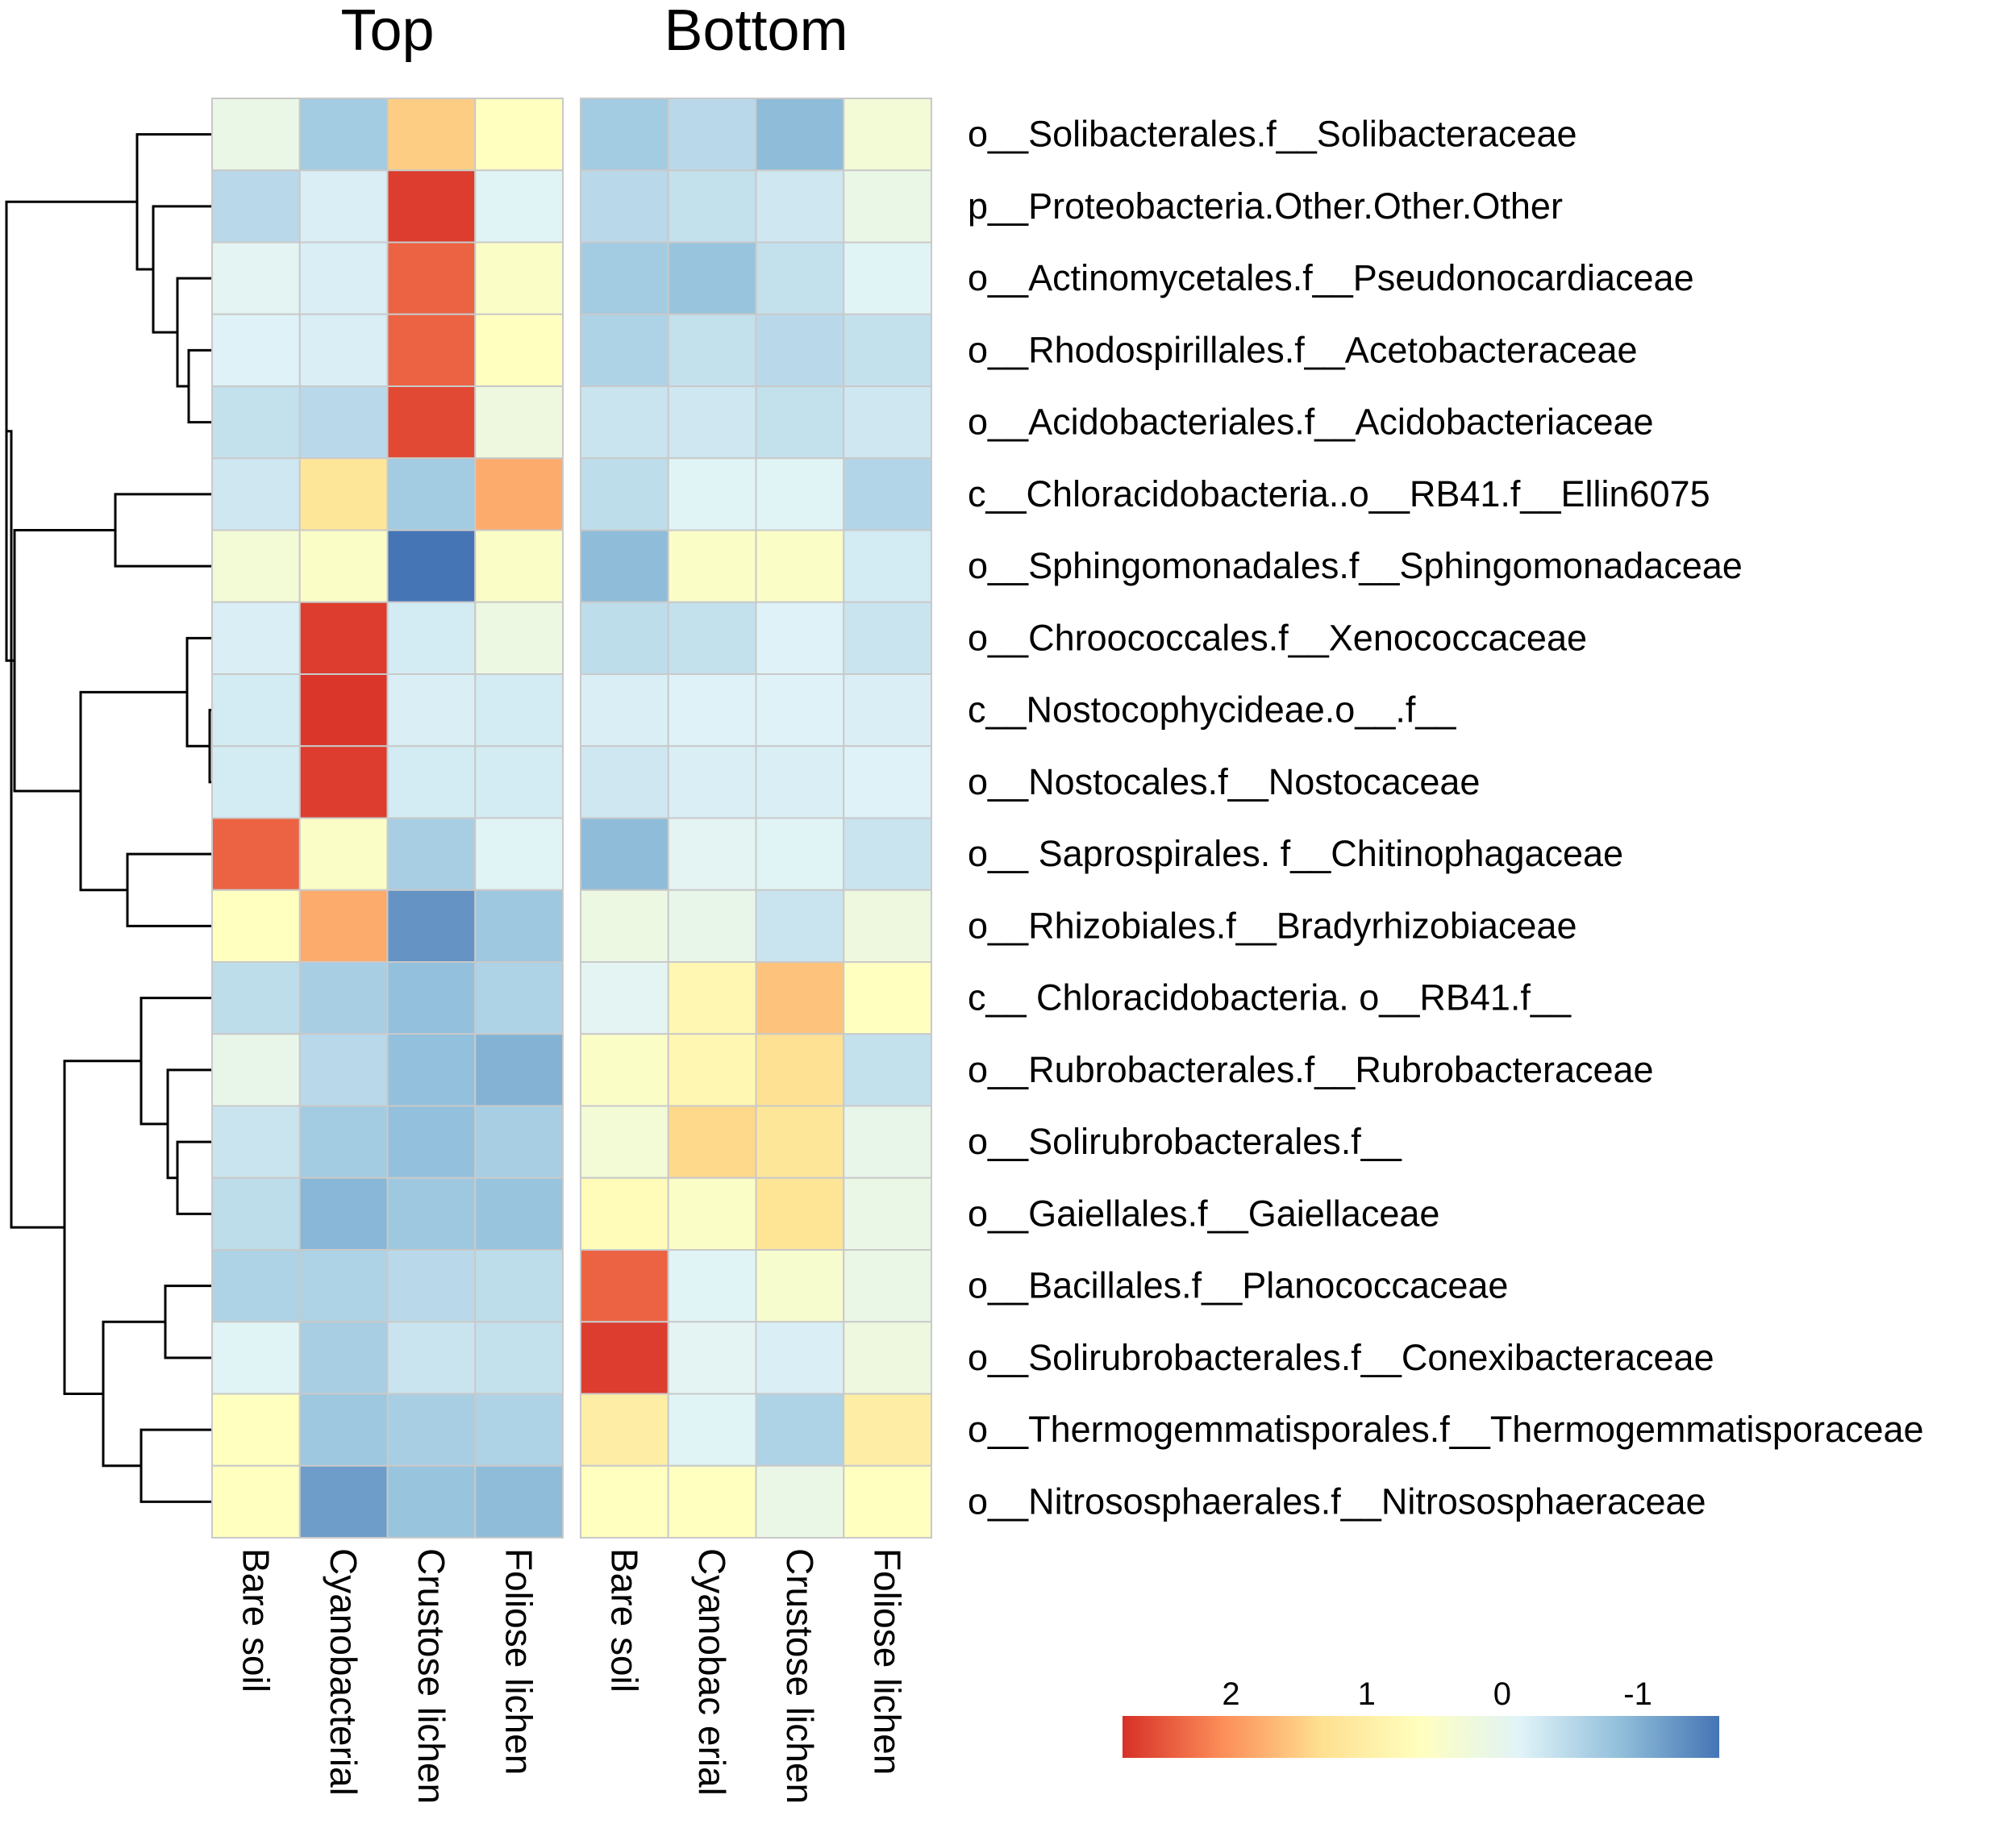 The image size is (2016, 1824). What do you see at coordinates (431, 1676) in the screenshot?
I see `column-label-0-2: Crustose lichen` at bounding box center [431, 1676].